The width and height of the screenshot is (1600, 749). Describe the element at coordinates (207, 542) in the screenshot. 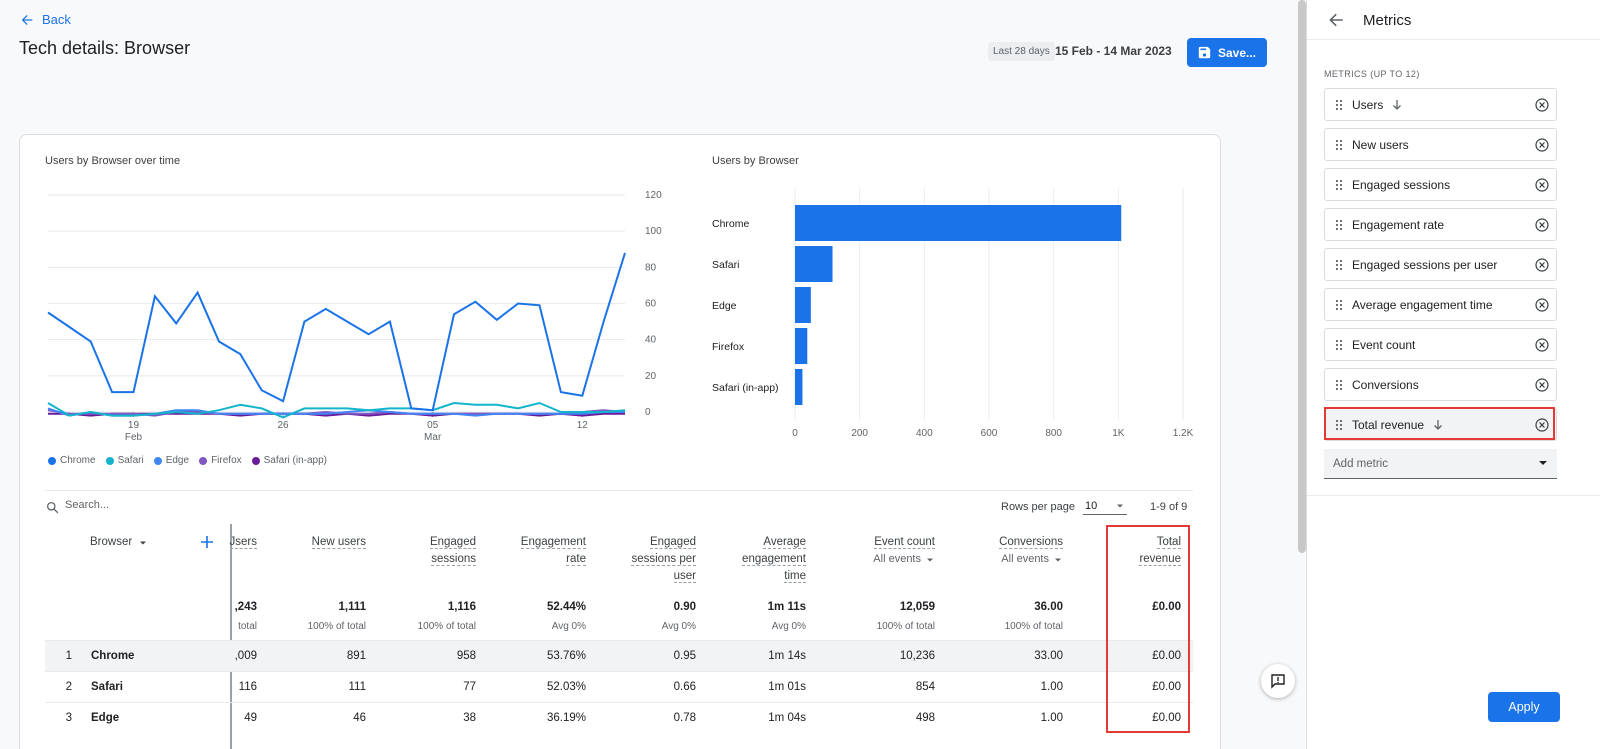

I see `add-dimension-icon` at that location.